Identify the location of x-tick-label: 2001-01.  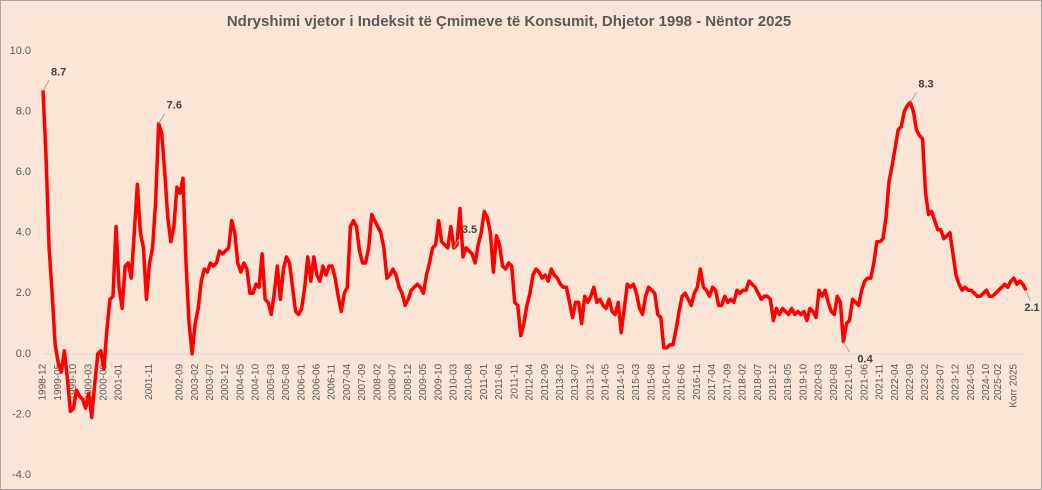
(119, 381).